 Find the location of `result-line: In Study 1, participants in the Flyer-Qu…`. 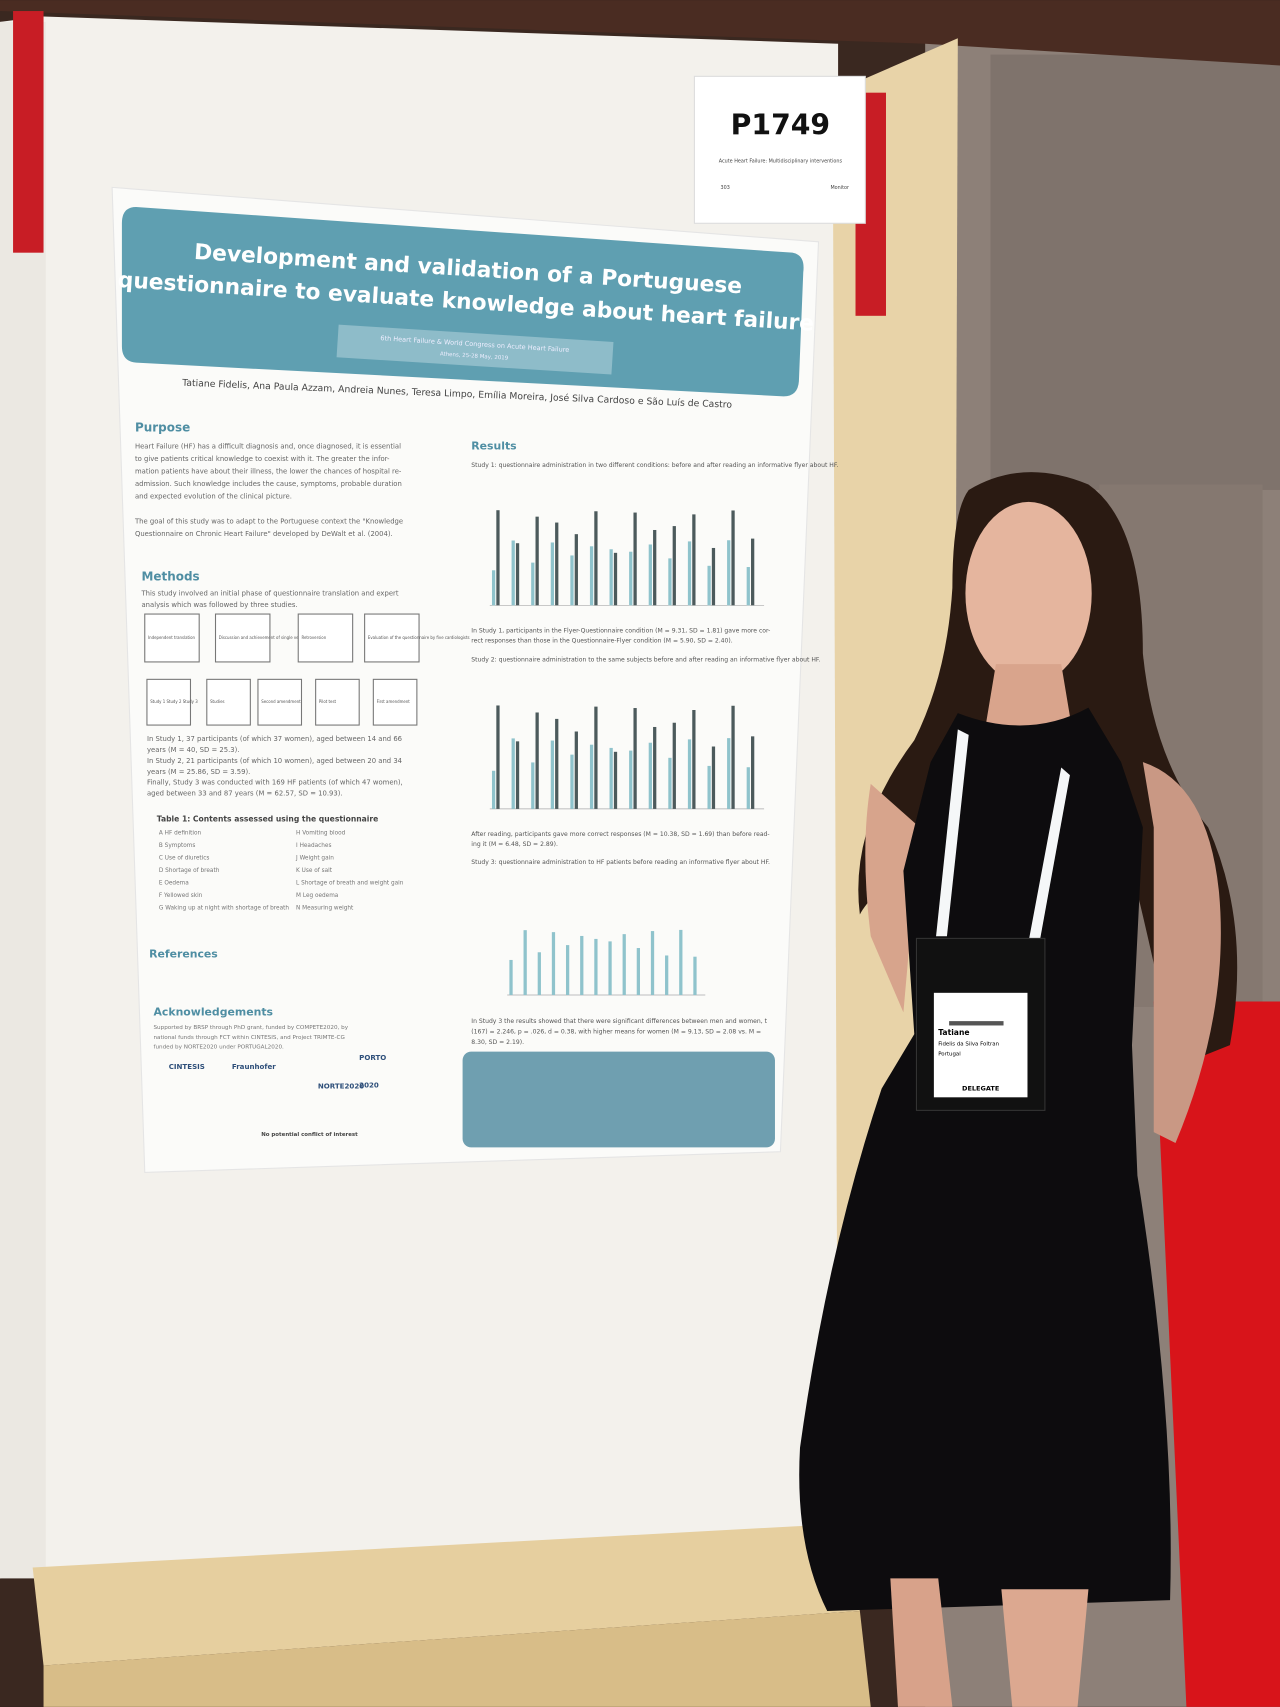

result-line: In Study 1, participants in the Flyer-Qu… is located at coordinates (620, 630).